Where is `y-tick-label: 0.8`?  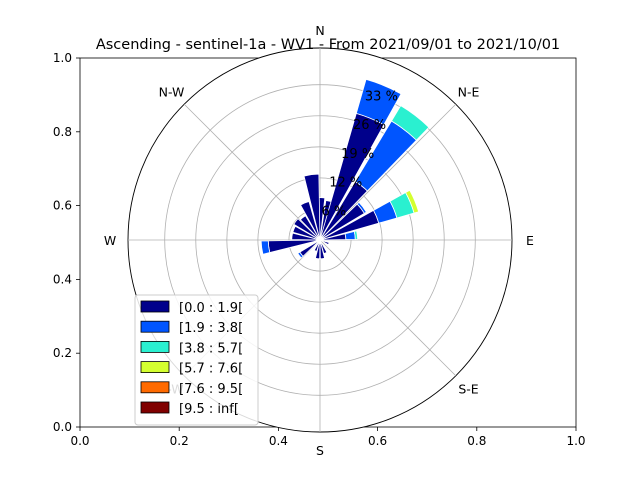 y-tick-label: 0.8 is located at coordinates (62, 132).